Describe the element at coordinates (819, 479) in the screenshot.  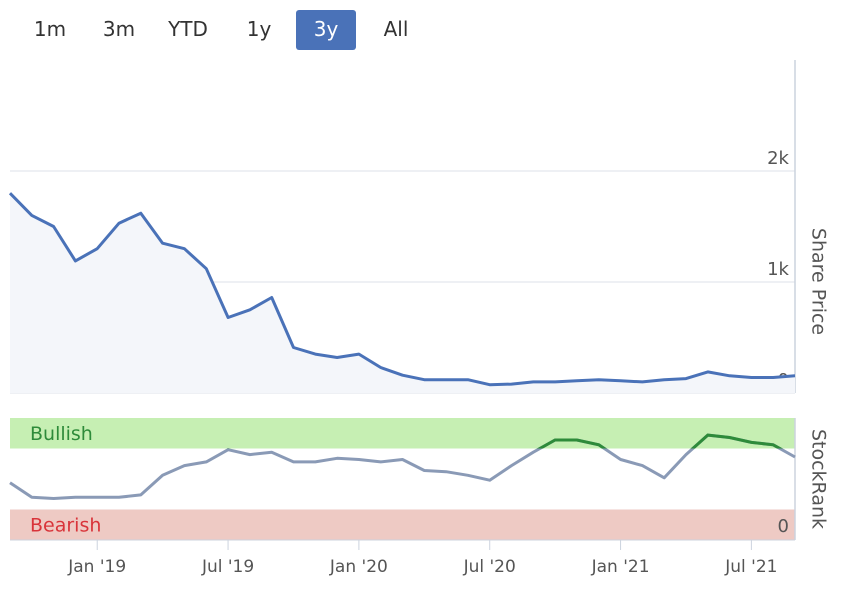
I see `y-axis-label: StockRank` at that location.